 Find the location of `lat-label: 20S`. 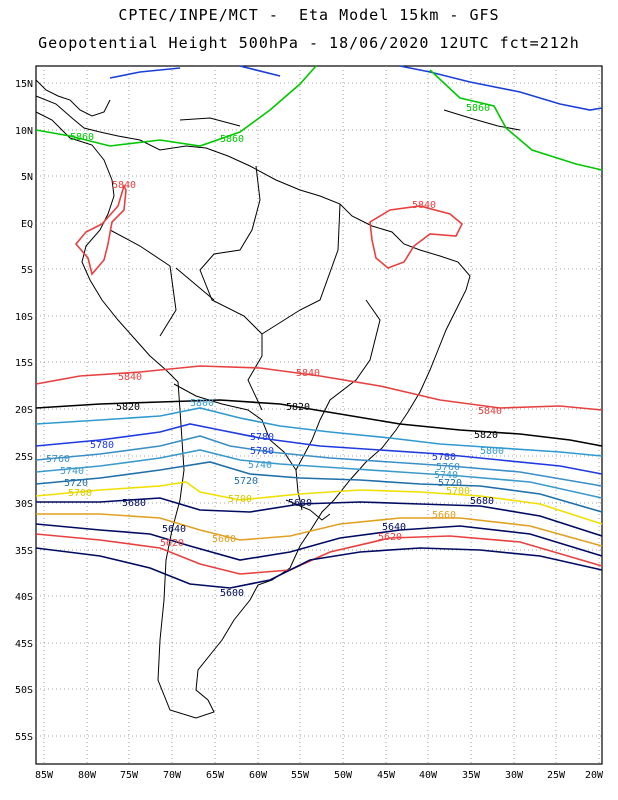

lat-label: 20S is located at coordinates (24, 410).